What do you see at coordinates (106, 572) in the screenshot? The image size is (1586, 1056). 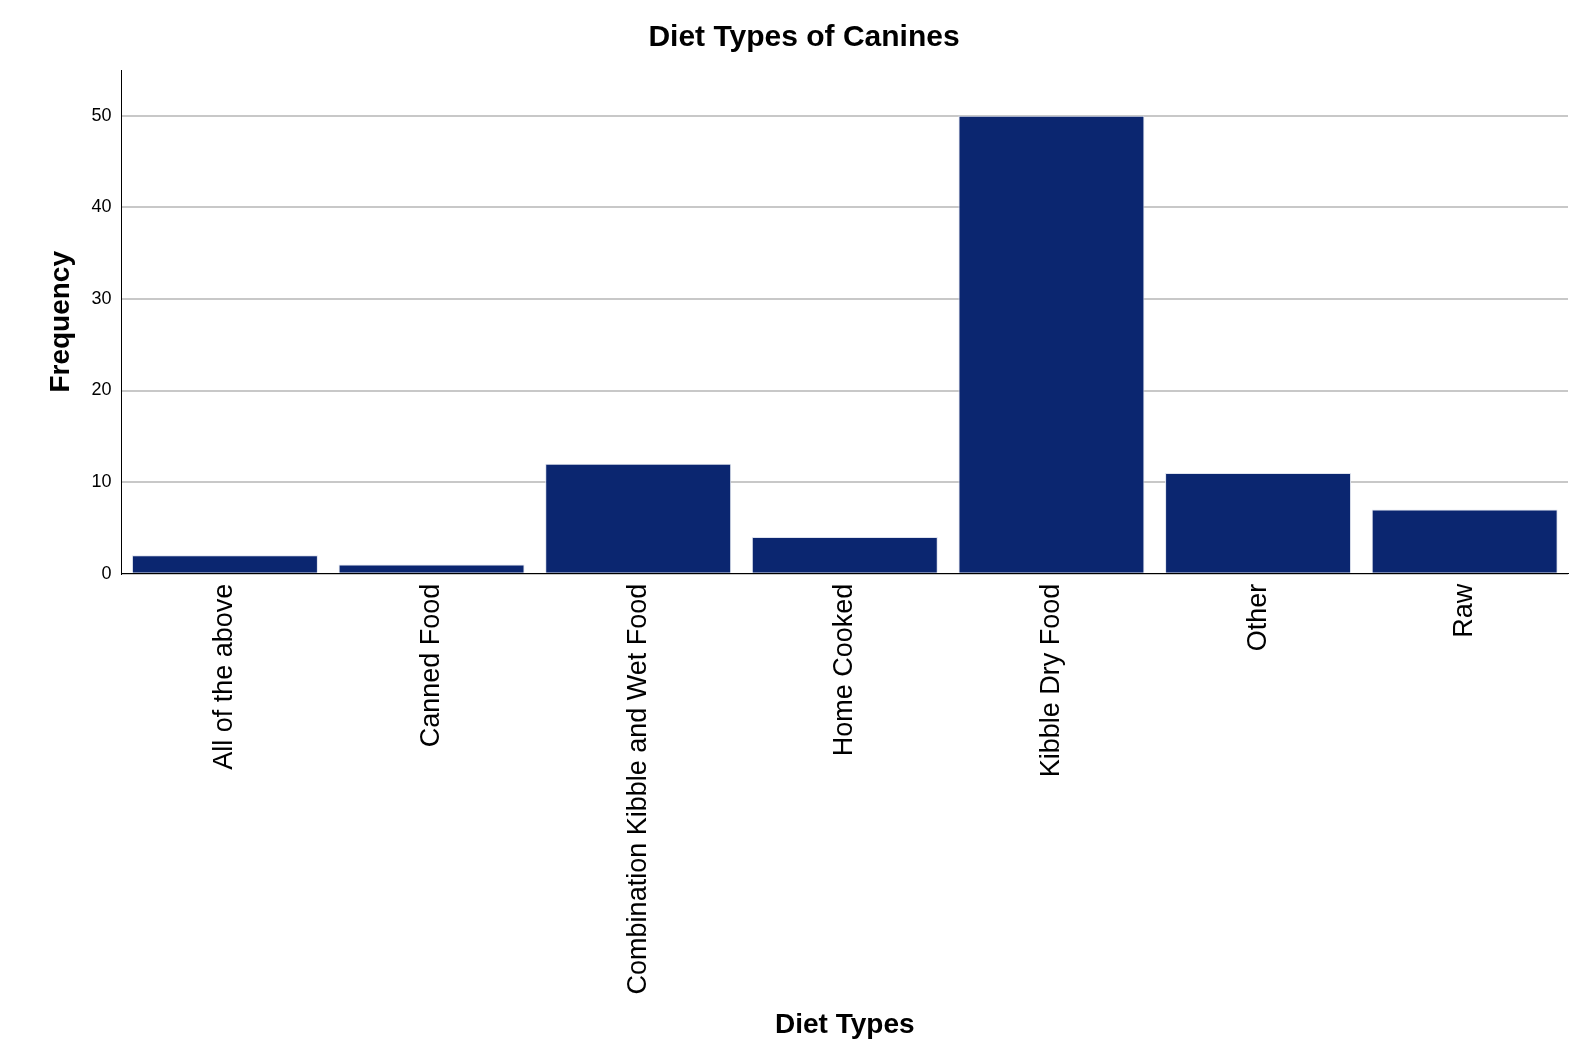 I see `y-tick-label: 0` at bounding box center [106, 572].